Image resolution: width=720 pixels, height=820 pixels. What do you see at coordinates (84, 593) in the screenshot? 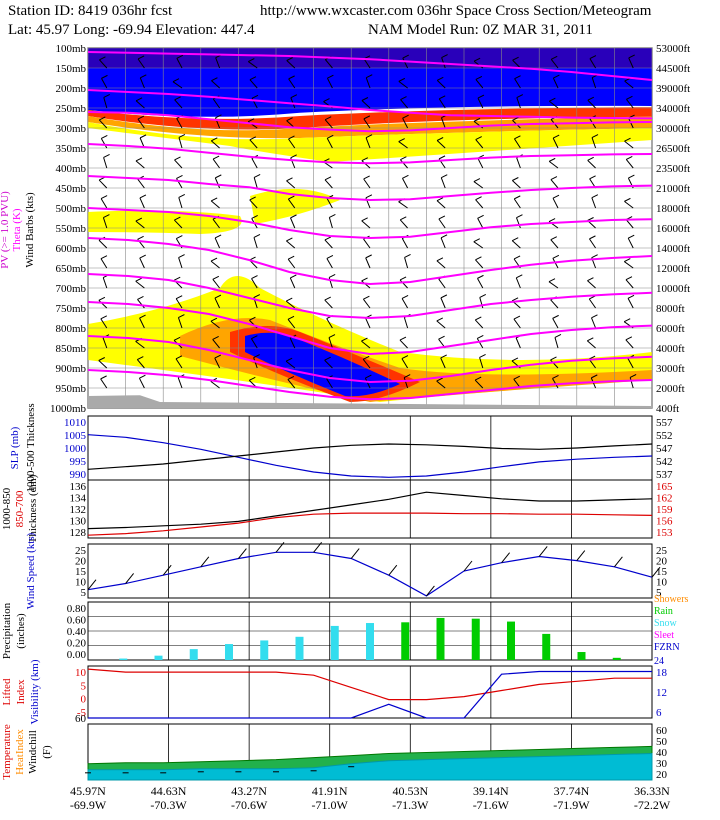
I see `wind-speed-tick-left: 5` at bounding box center [84, 593].